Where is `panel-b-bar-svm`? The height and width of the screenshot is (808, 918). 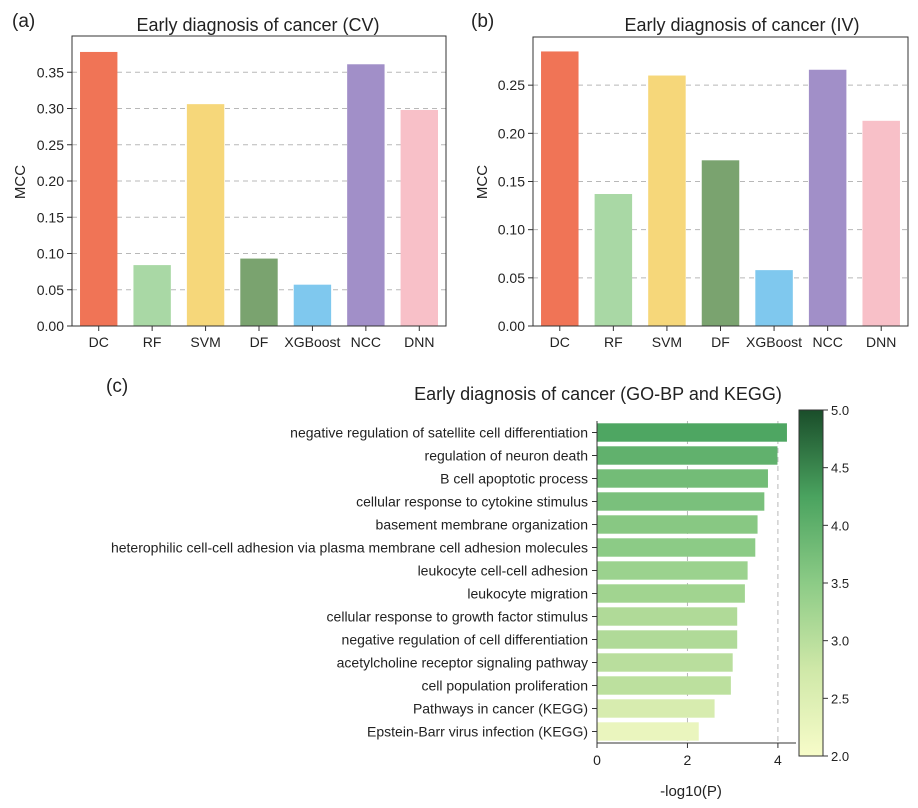 panel-b-bar-svm is located at coordinates (667, 201).